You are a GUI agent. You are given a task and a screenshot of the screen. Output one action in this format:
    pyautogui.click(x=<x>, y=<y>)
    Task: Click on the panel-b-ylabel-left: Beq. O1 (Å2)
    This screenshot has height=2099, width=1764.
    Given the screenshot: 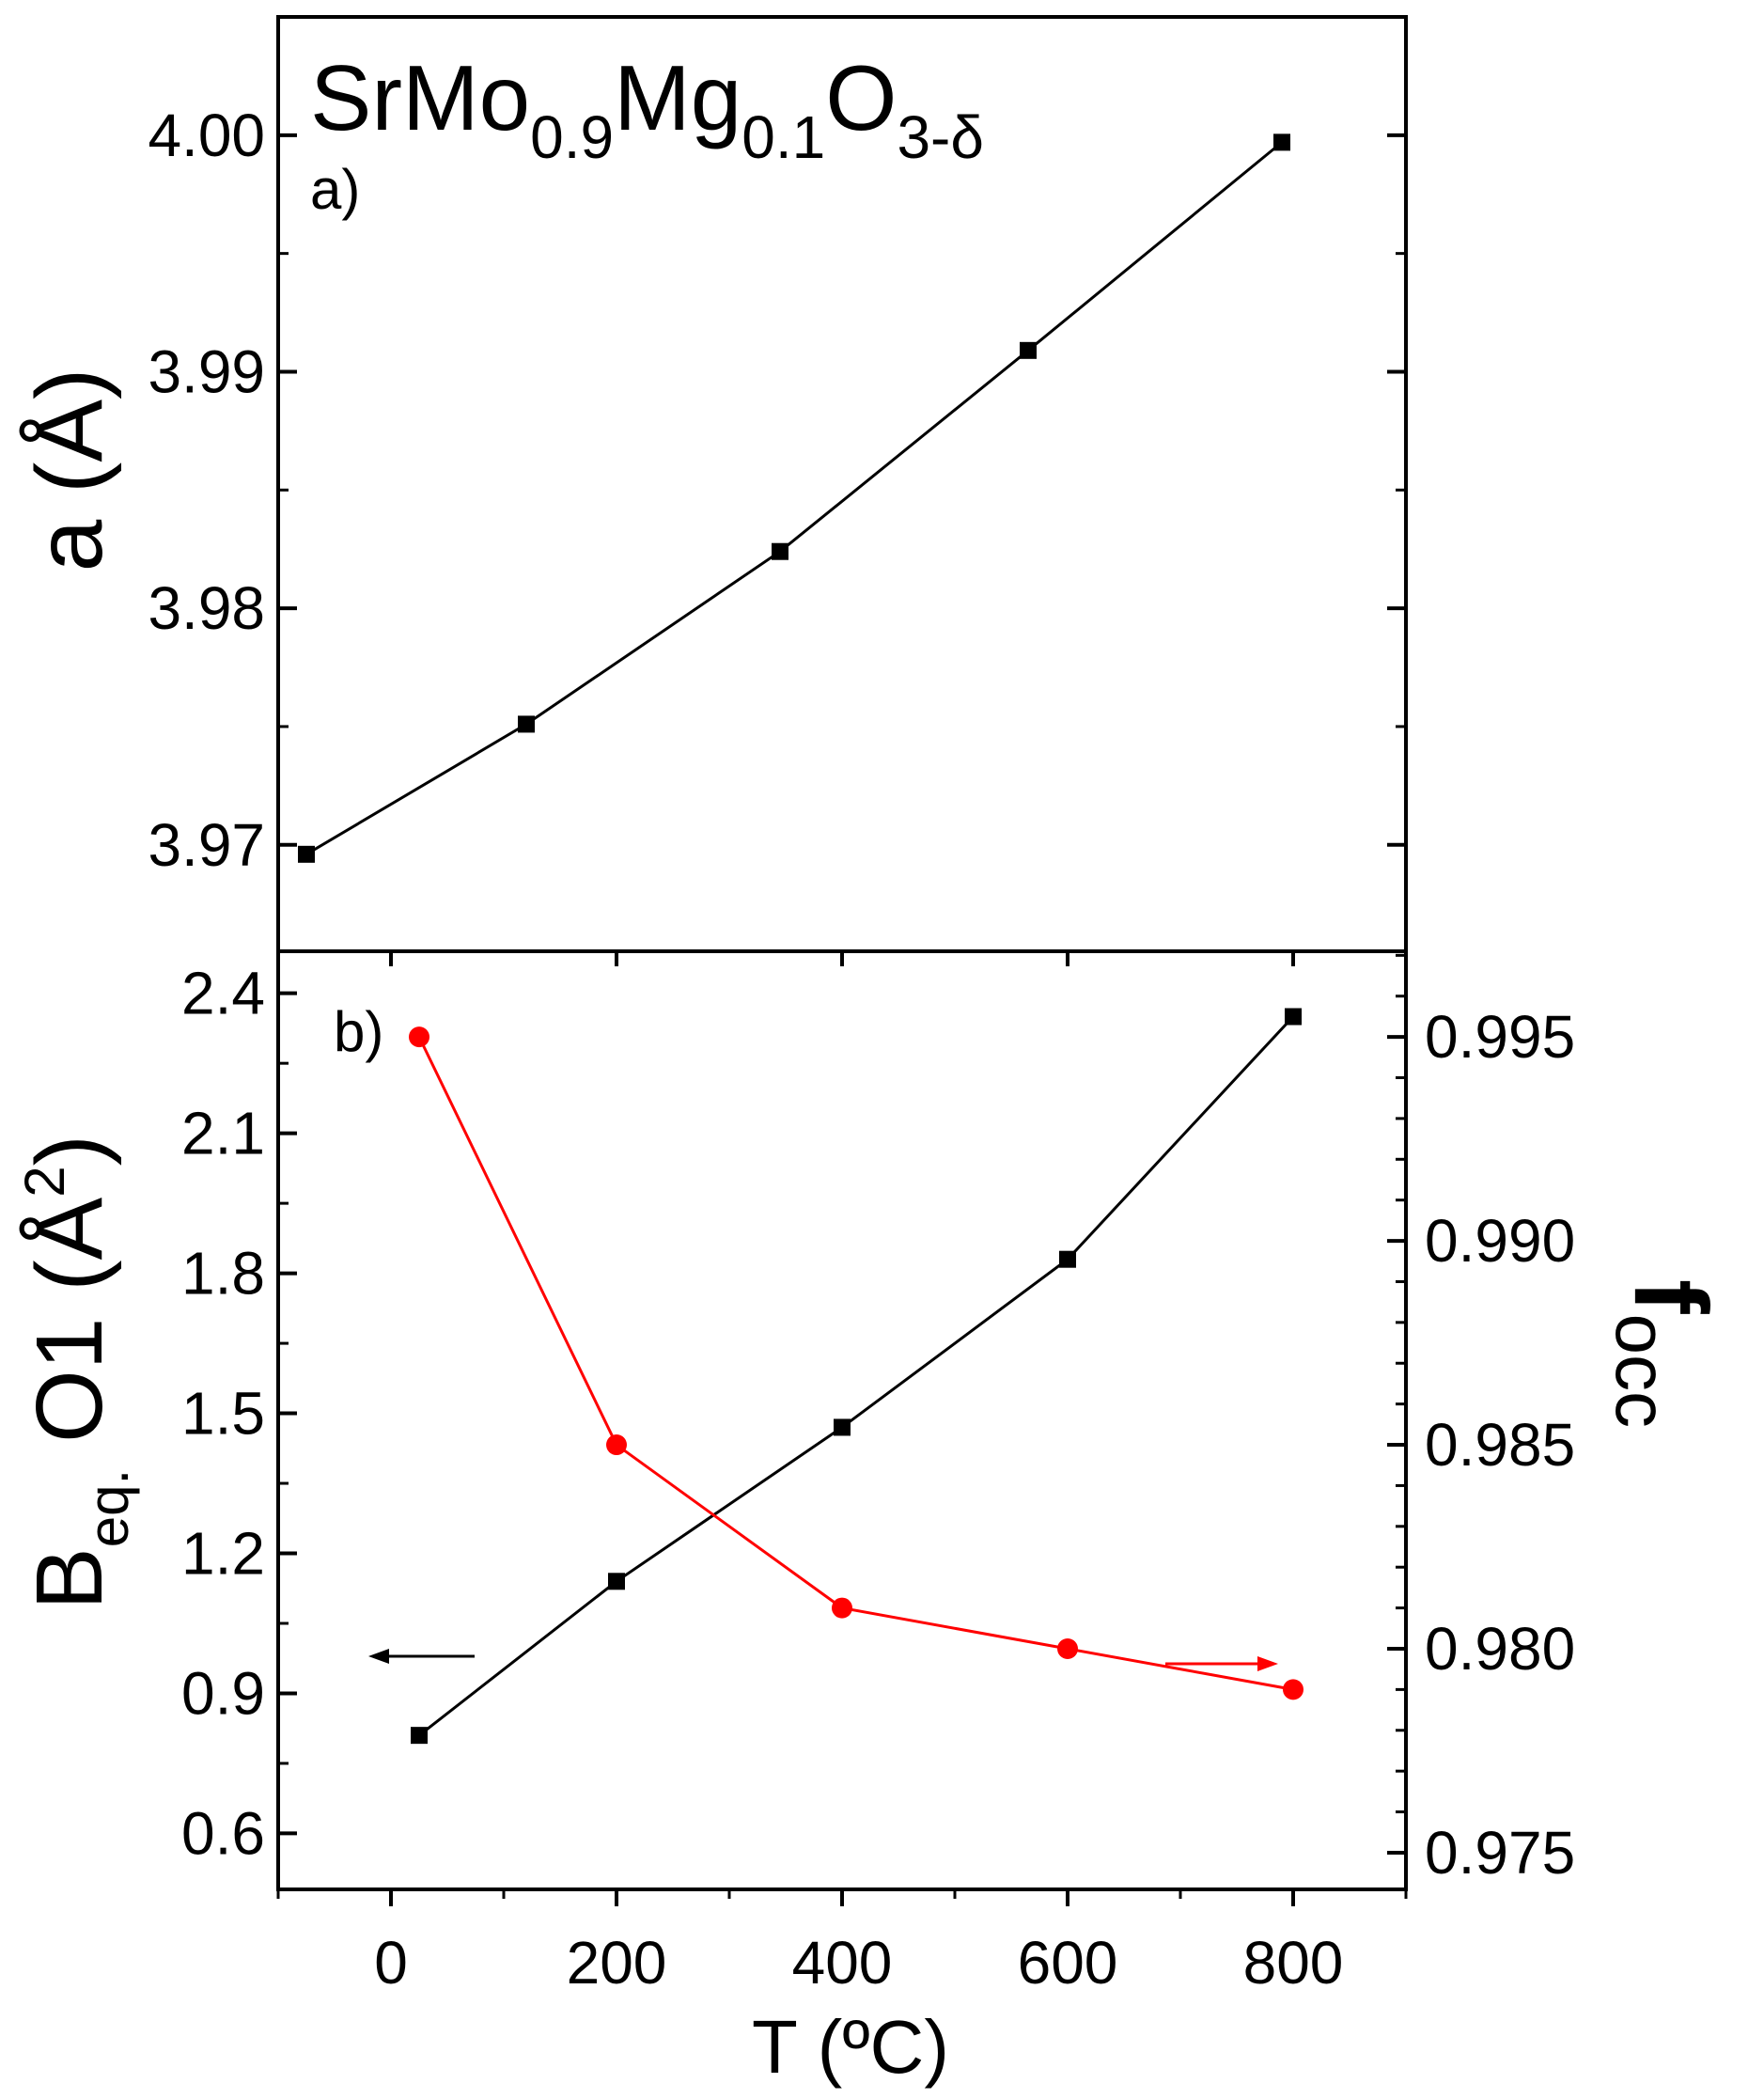 What is the action you would take?
    pyautogui.click(x=77, y=1373)
    